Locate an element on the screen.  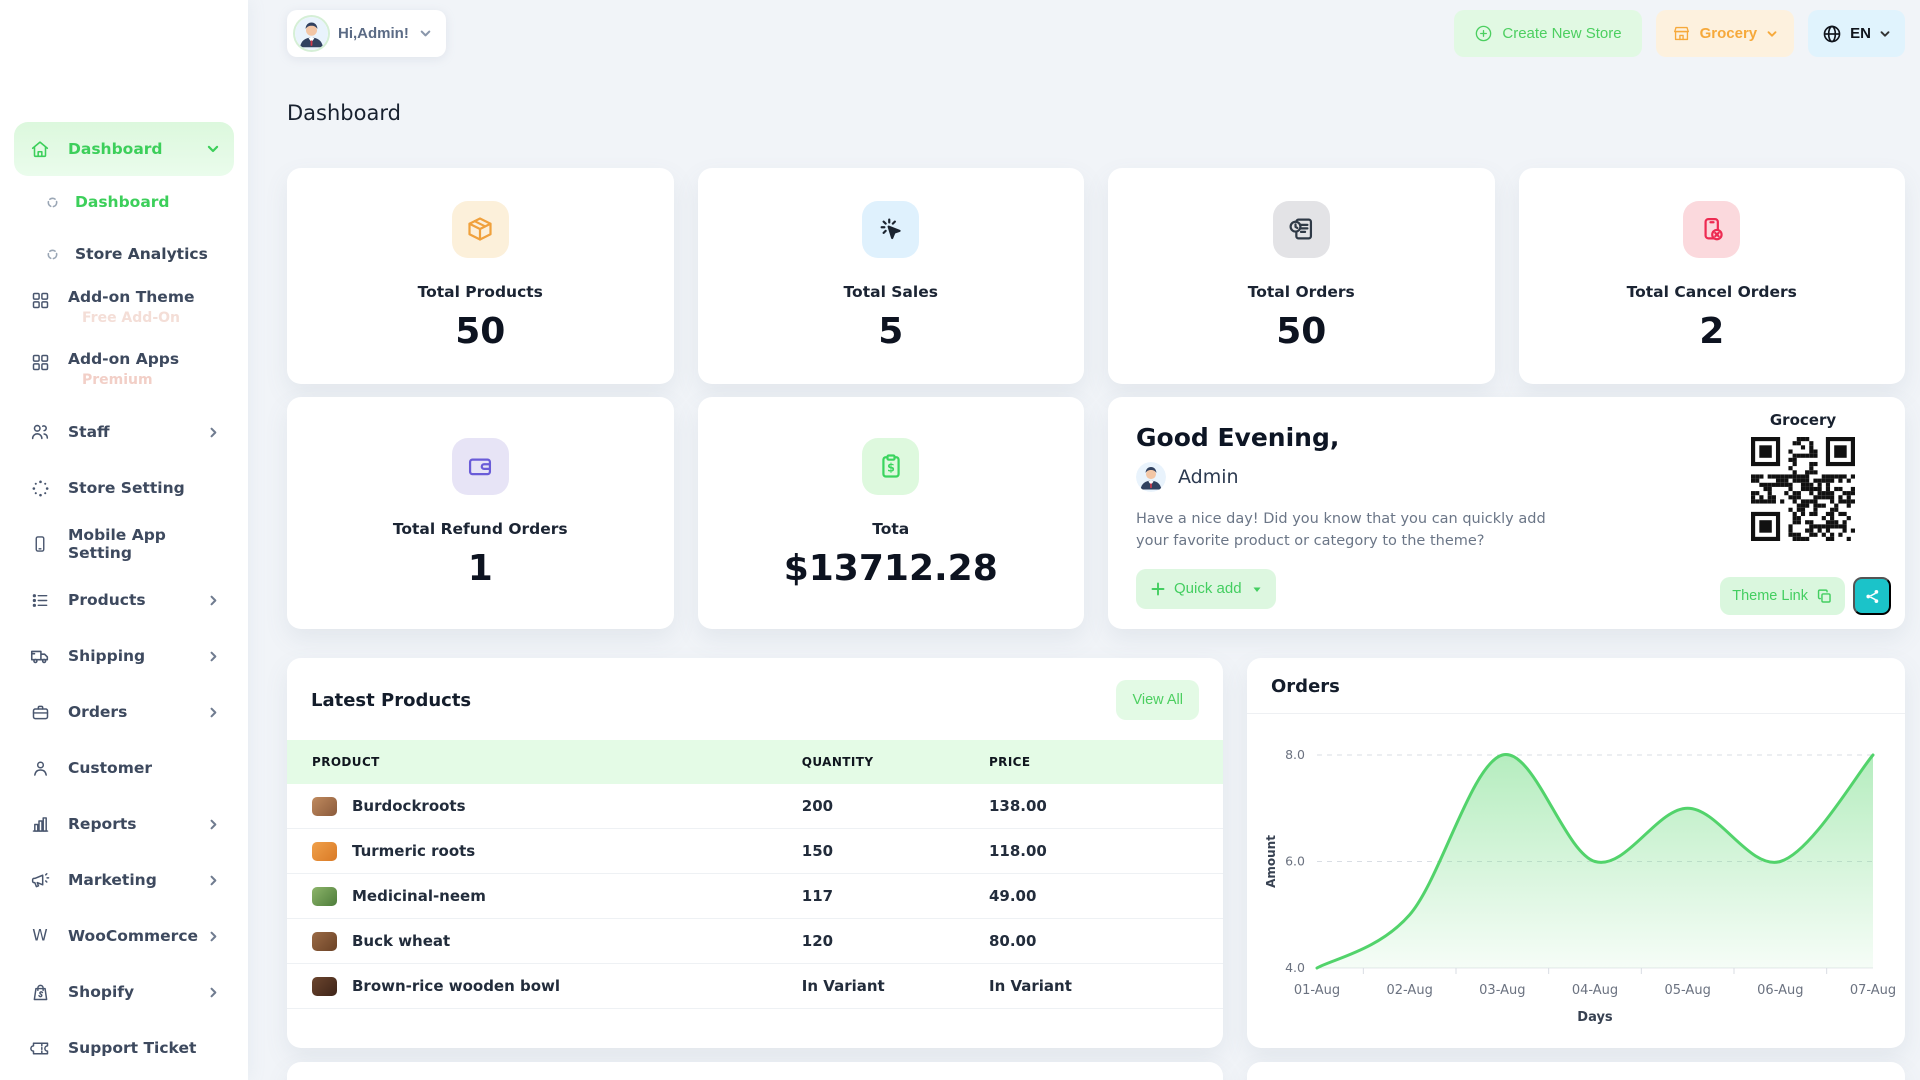
greeting-label: Hi,Admin! is located at coordinates (373, 33).